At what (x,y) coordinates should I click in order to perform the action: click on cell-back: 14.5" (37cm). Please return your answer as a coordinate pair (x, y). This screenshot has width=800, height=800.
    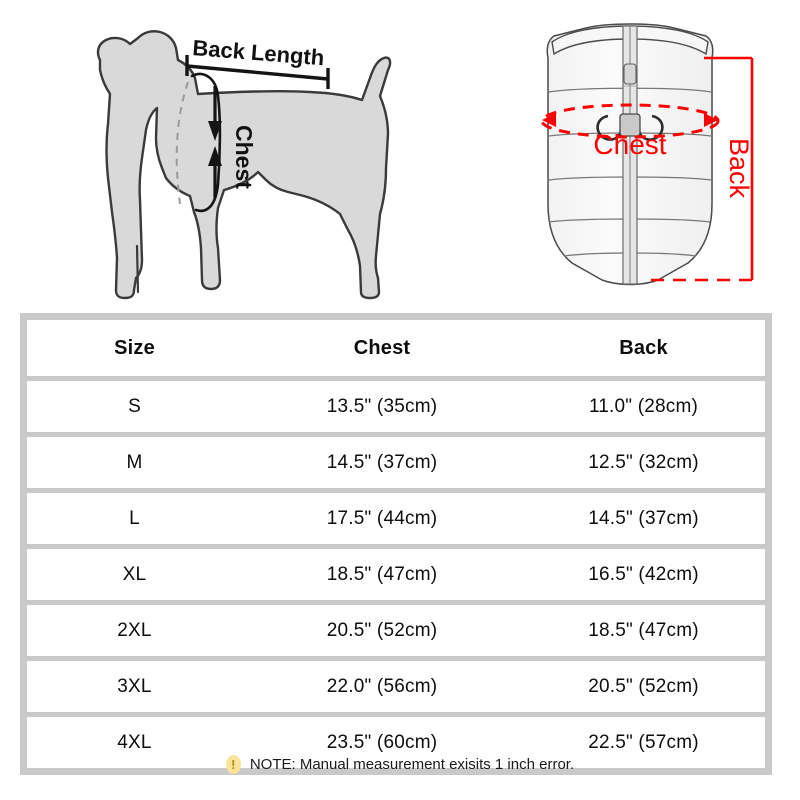
    Looking at the image, I should click on (643, 518).